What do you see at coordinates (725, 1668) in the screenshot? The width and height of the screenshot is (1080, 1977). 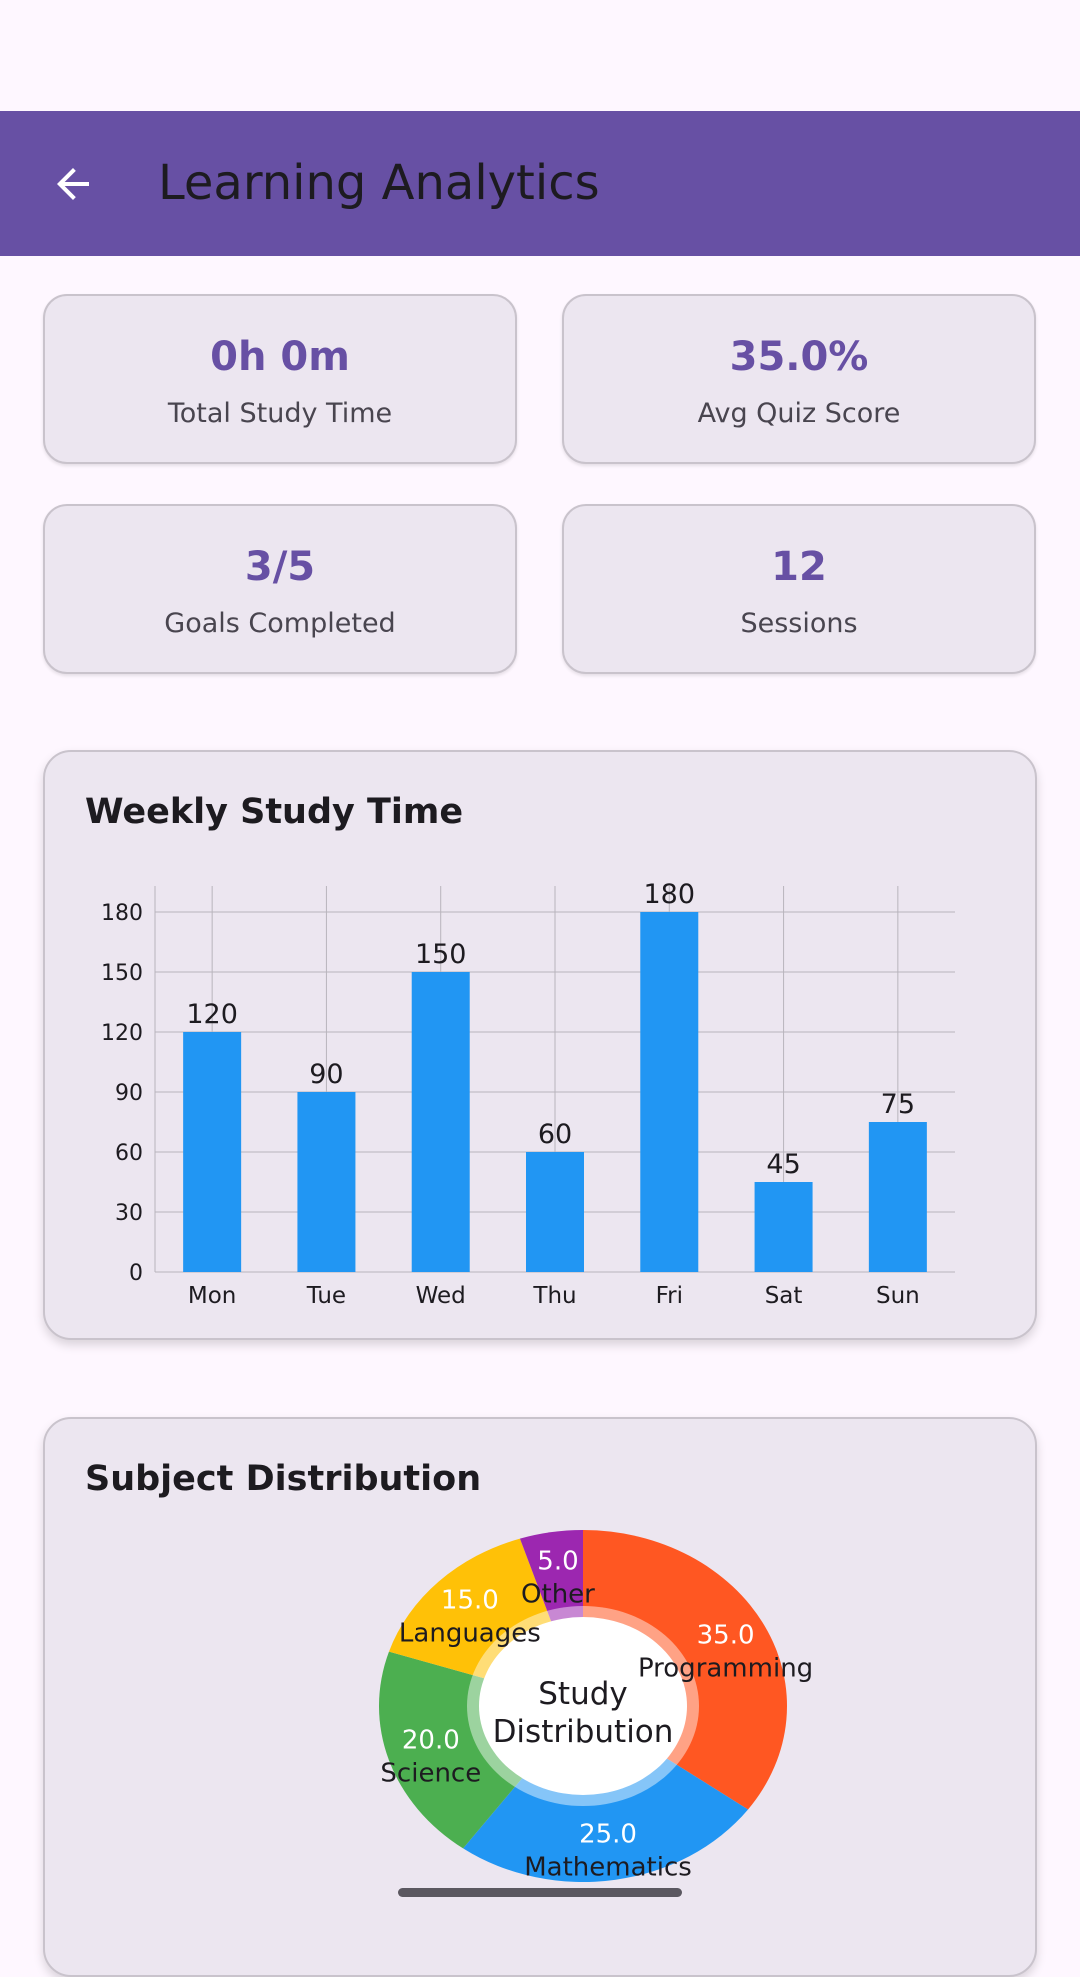 I see `slice-name-label: Programming` at bounding box center [725, 1668].